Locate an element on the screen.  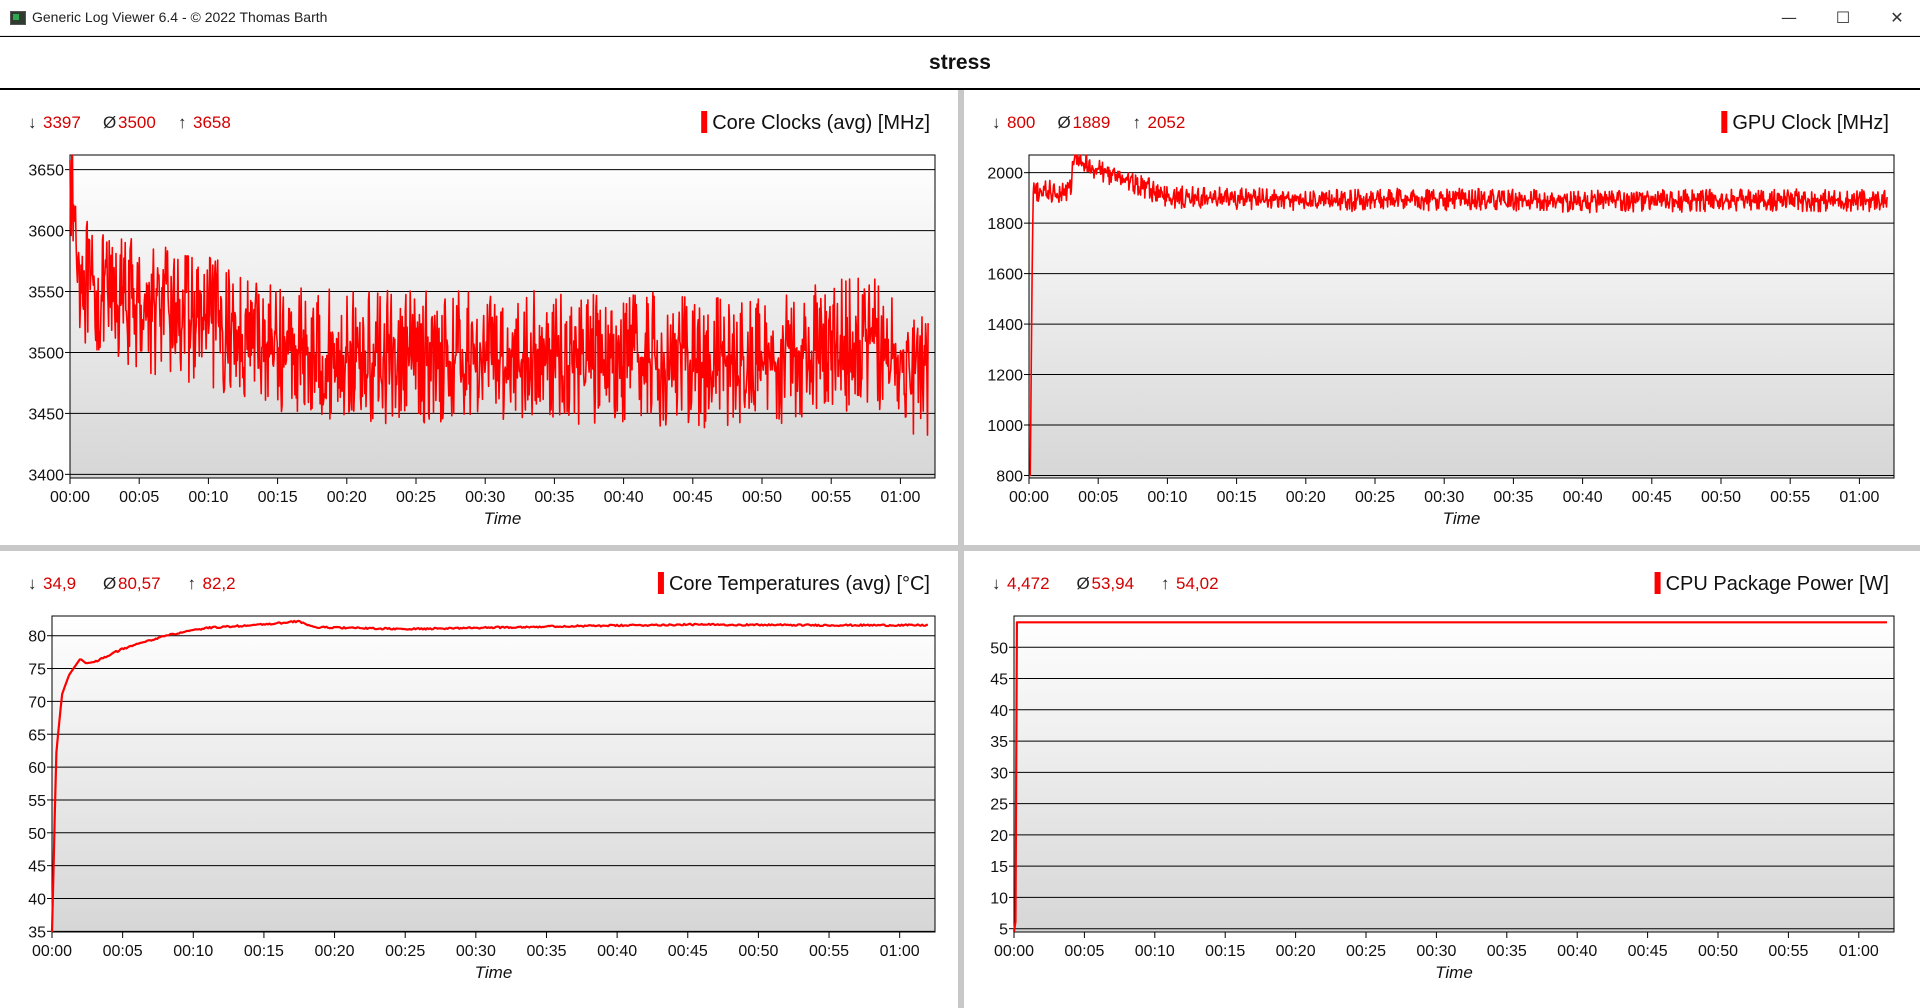
y-tick-label: 1200 is located at coordinates (1005, 376).